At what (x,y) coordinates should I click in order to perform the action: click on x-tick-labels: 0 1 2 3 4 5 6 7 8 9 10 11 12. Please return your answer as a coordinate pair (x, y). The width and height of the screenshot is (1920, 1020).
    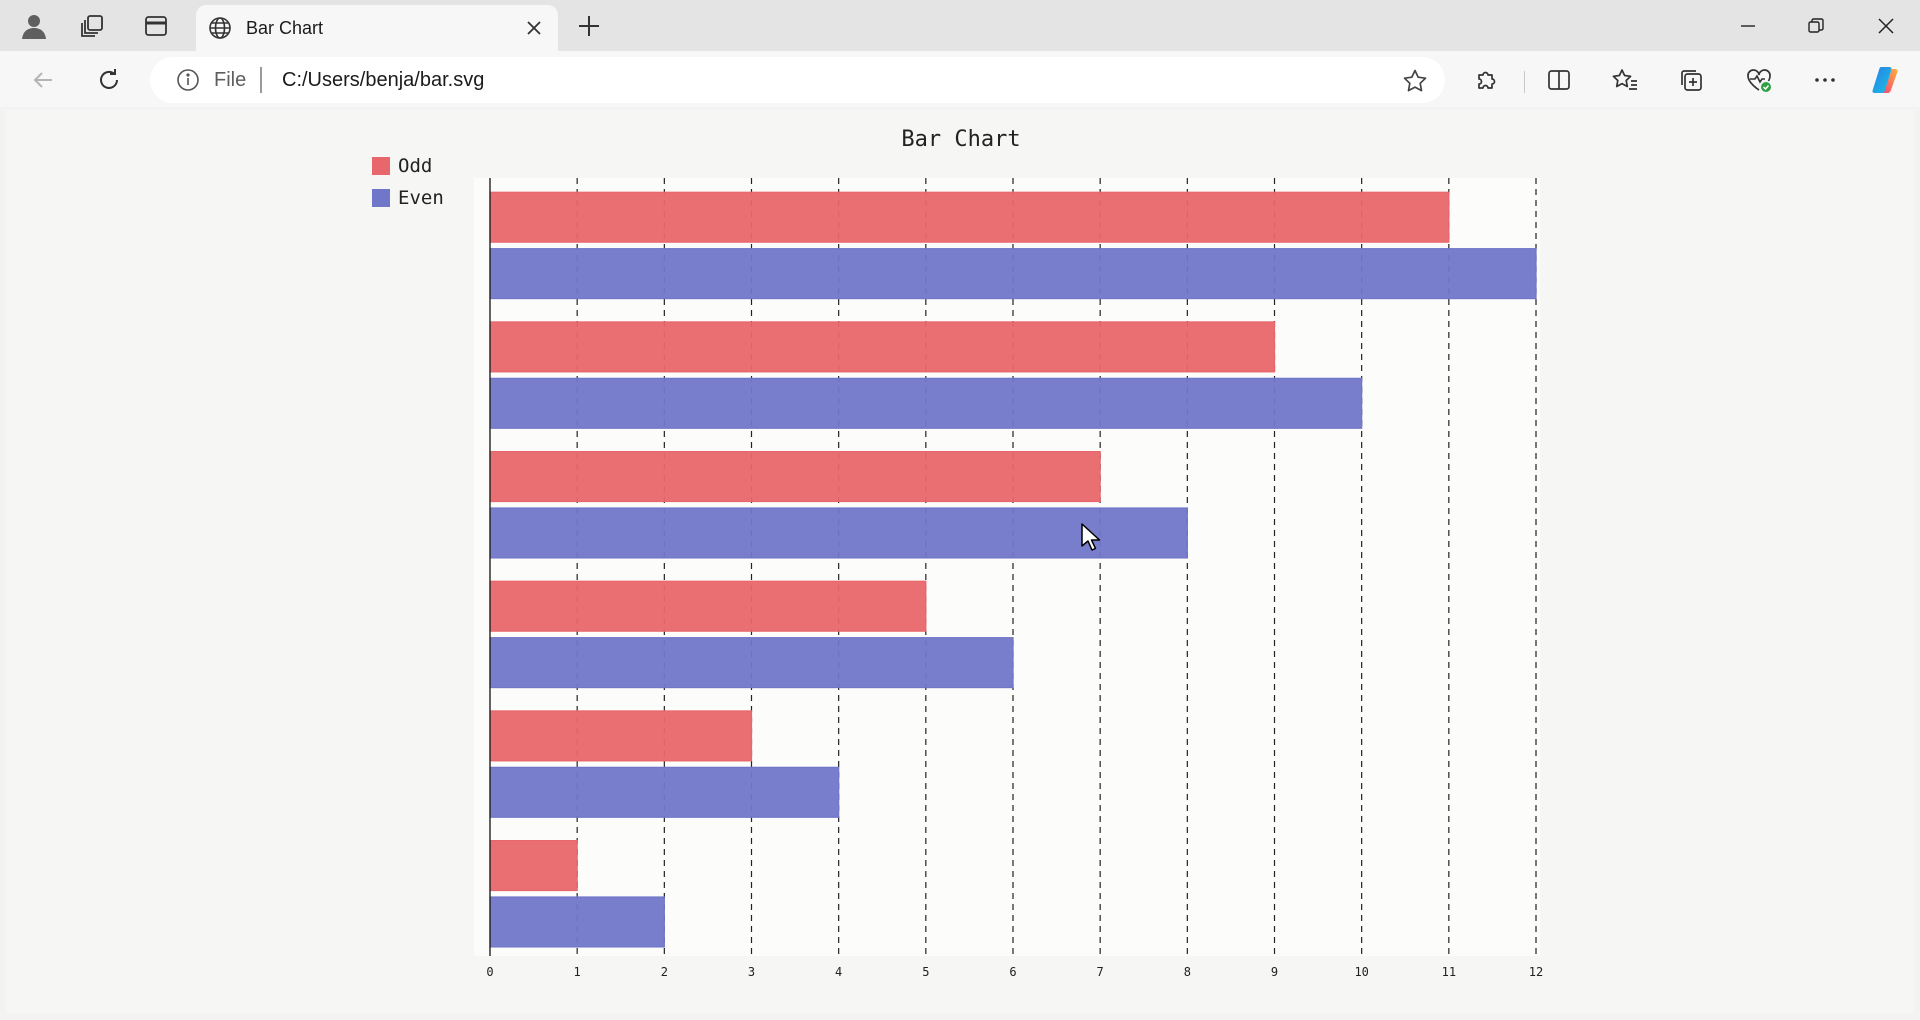
    Looking at the image, I should click on (1014, 972).